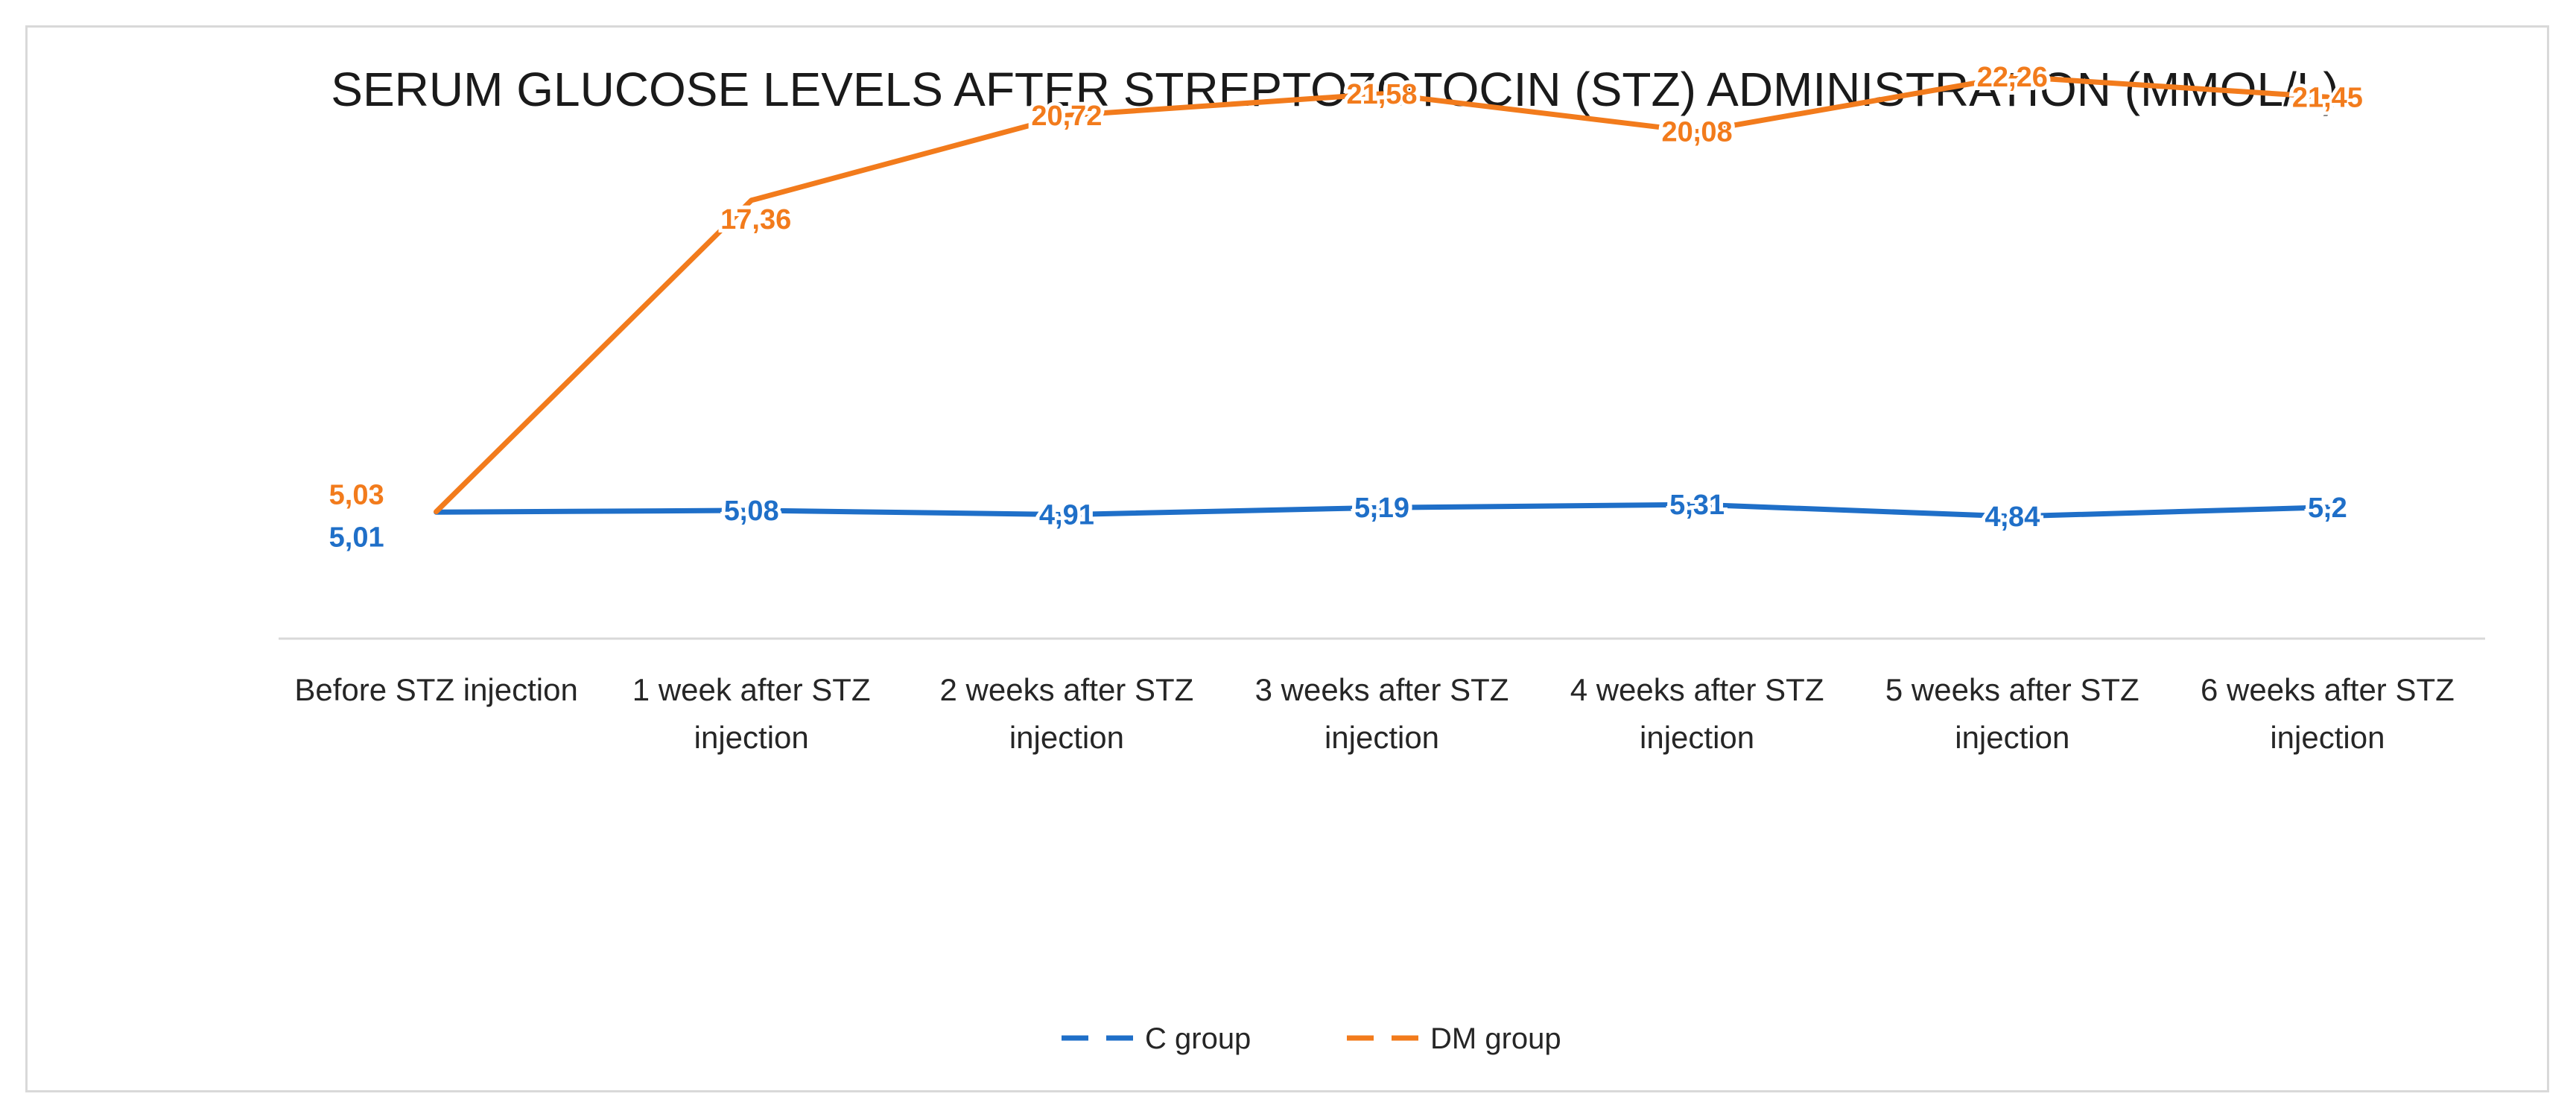  Describe the element at coordinates (755, 220) in the screenshot. I see `data-label: 17,36` at that location.